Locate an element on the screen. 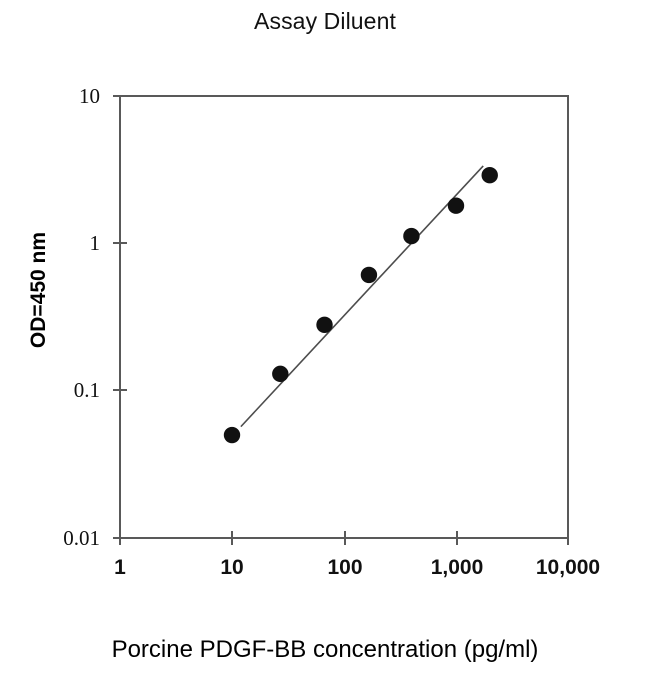  x-axis-title: Porcine PDGF-BB concentration (pg/ml) is located at coordinates (325, 649).